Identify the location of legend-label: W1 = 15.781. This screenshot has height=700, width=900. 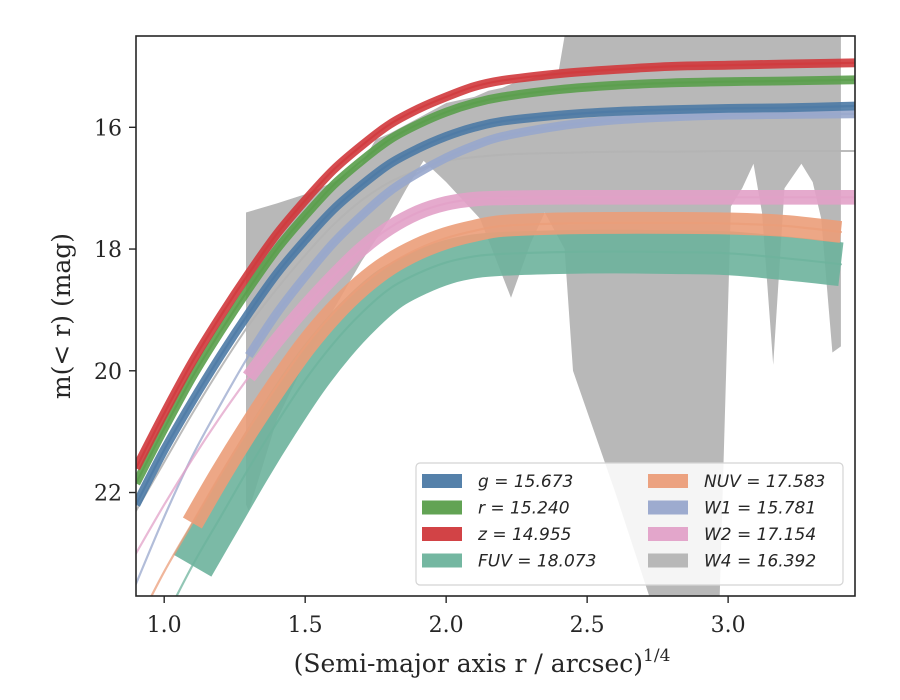
(760, 509).